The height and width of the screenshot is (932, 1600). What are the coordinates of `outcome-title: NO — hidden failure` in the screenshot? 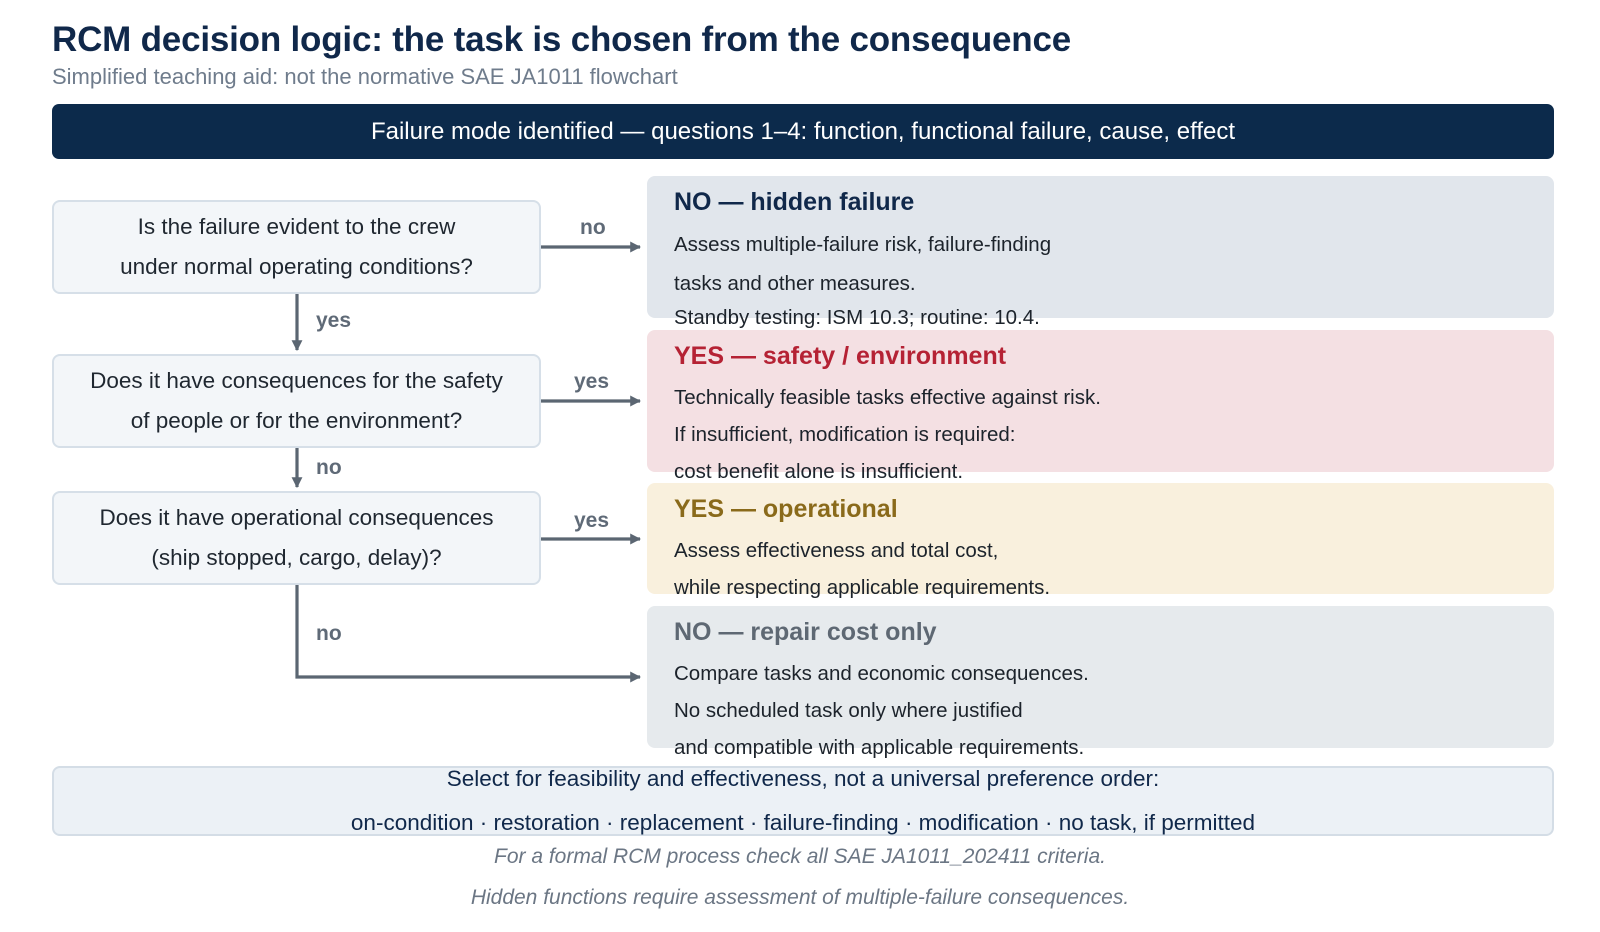 It's located at (794, 202).